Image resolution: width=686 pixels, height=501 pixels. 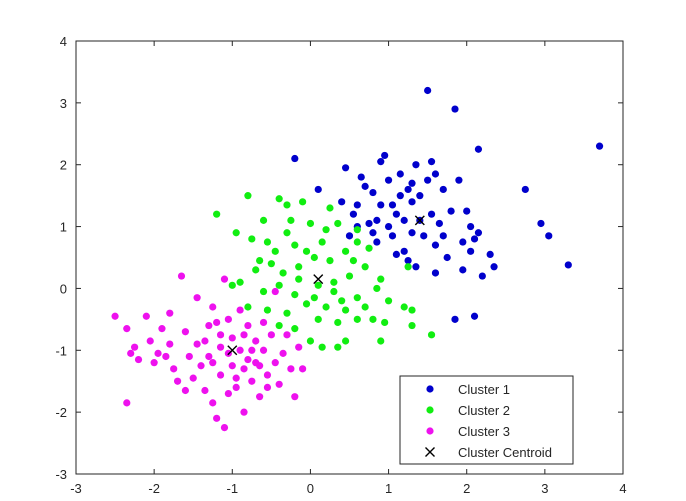 I want to click on legend-label: Cluster 2, so click(x=484, y=410).